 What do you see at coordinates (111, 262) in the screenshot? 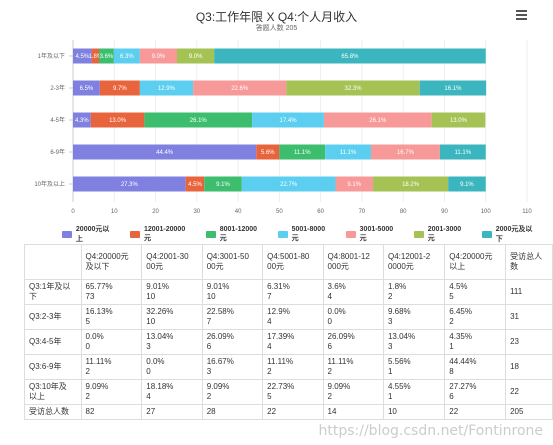
I see `table-header-cell: Q4:20000元 及以下` at bounding box center [111, 262].